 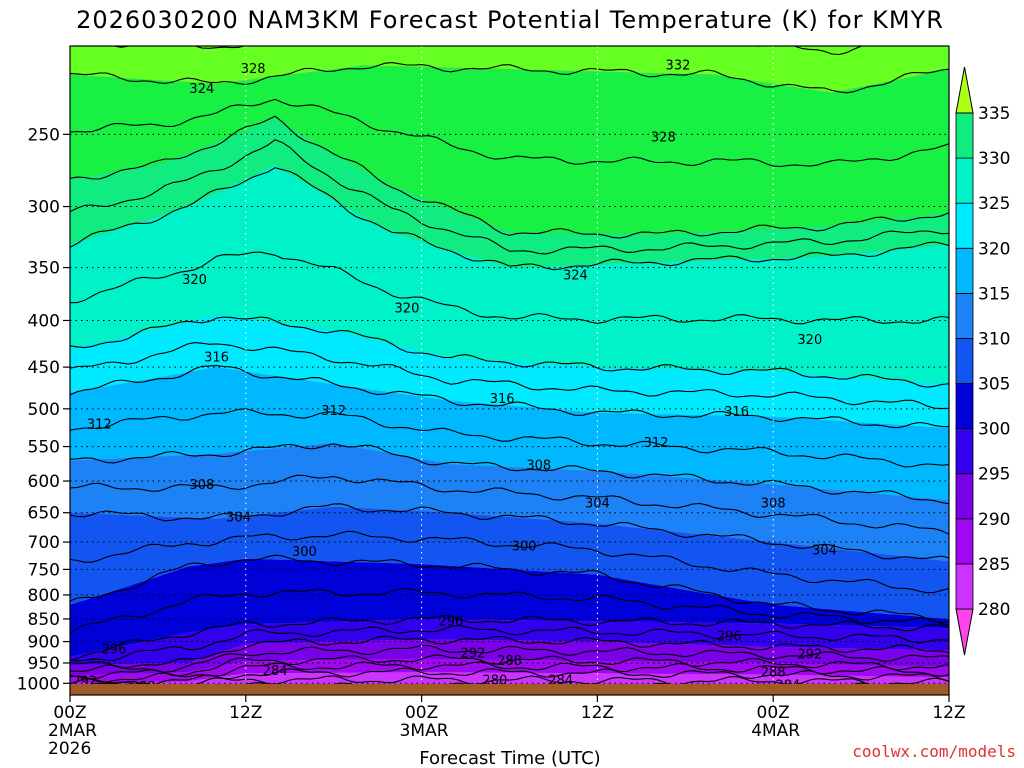 What do you see at coordinates (964, 632) in the screenshot?
I see `colorbar-arrow-low` at bounding box center [964, 632].